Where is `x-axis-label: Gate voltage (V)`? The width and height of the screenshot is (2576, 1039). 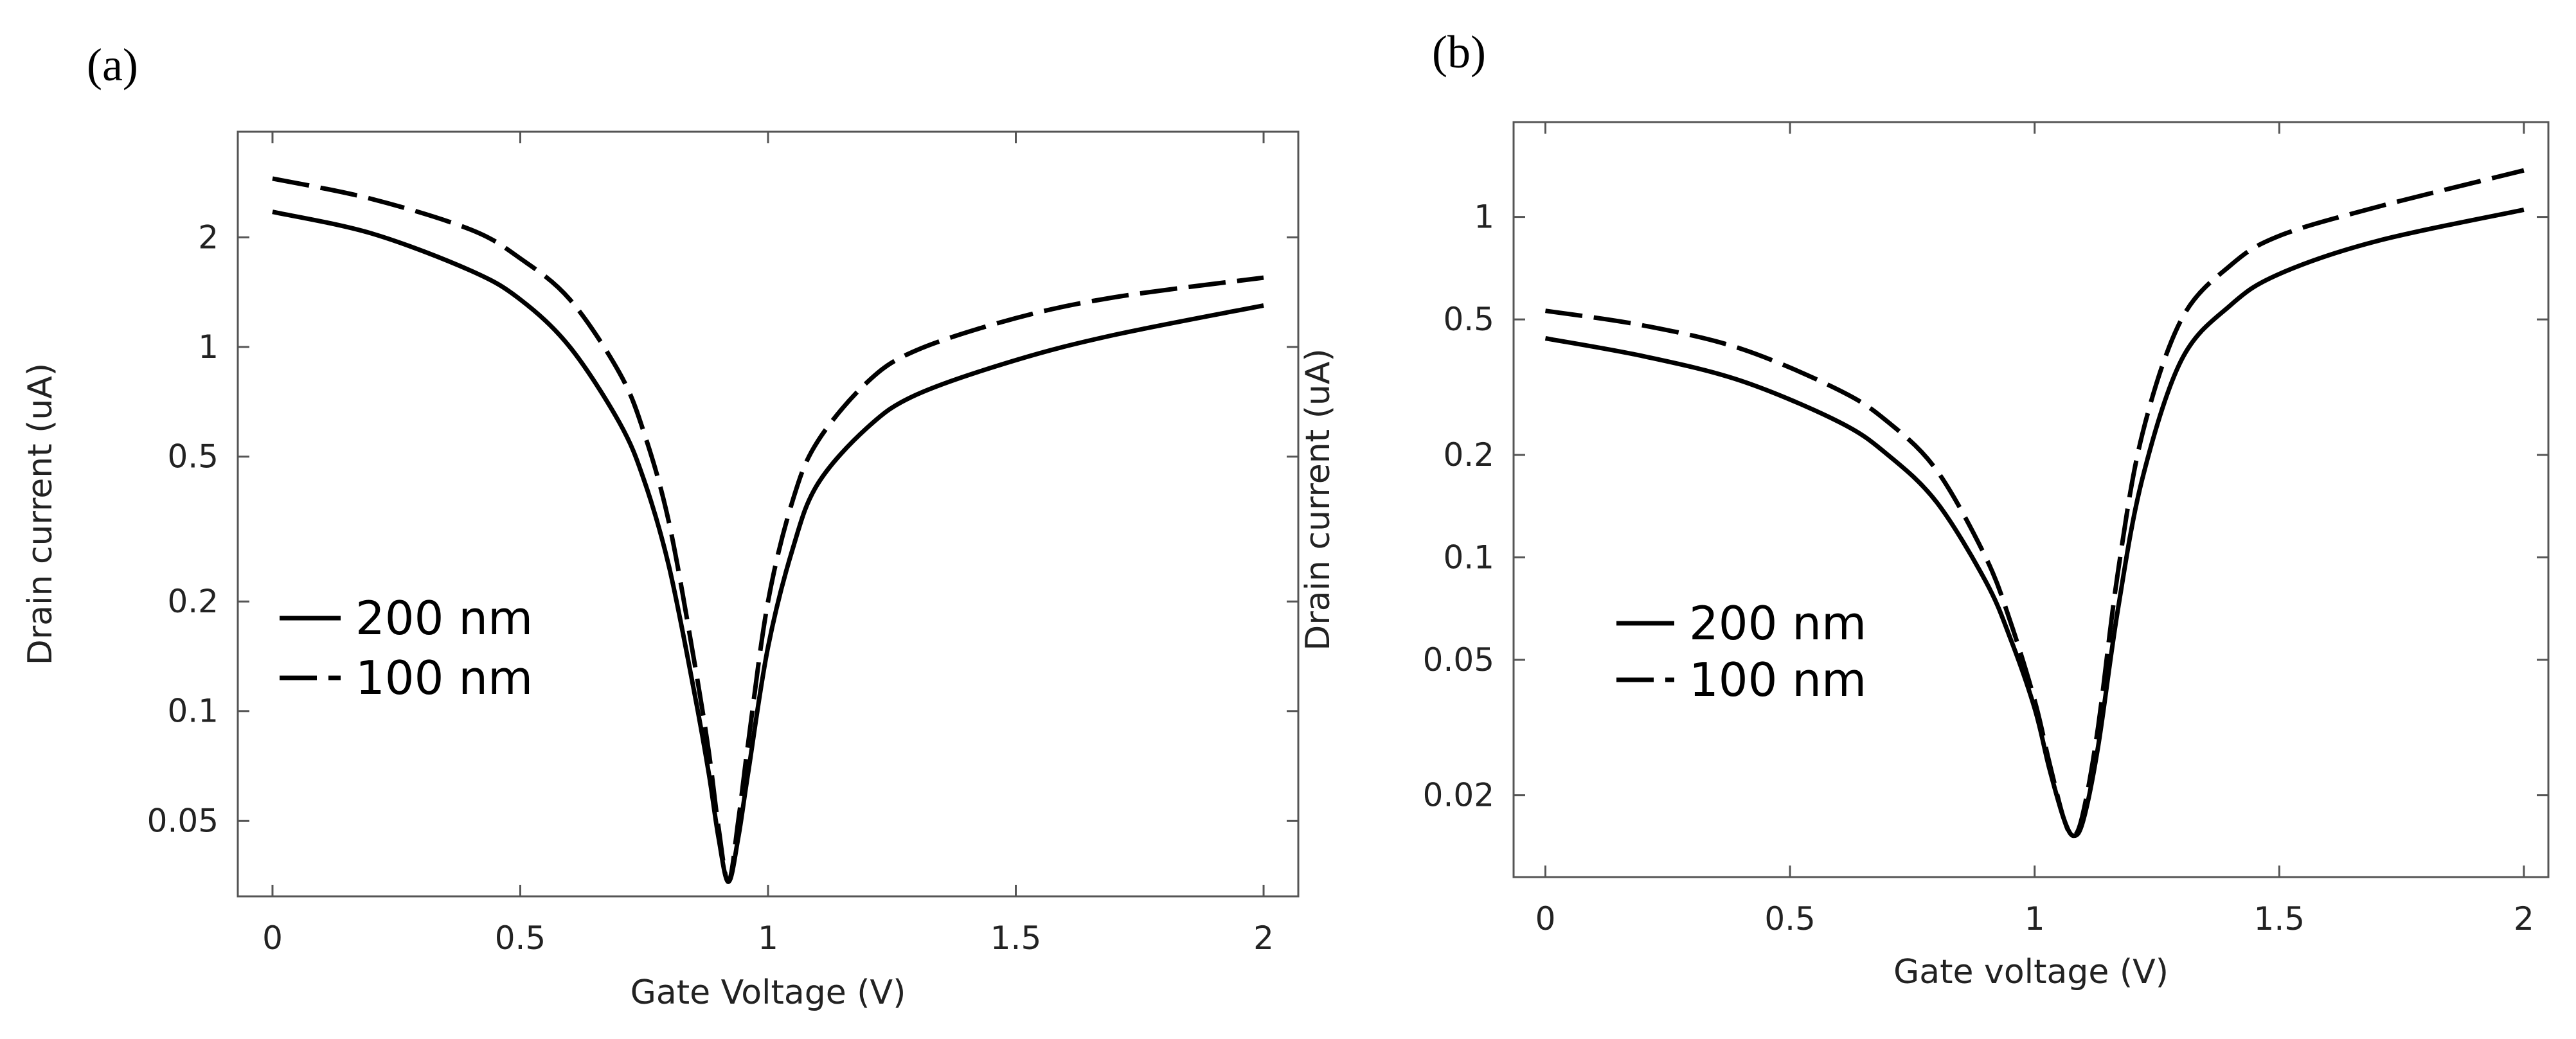
x-axis-label: Gate voltage (V) is located at coordinates (2031, 972).